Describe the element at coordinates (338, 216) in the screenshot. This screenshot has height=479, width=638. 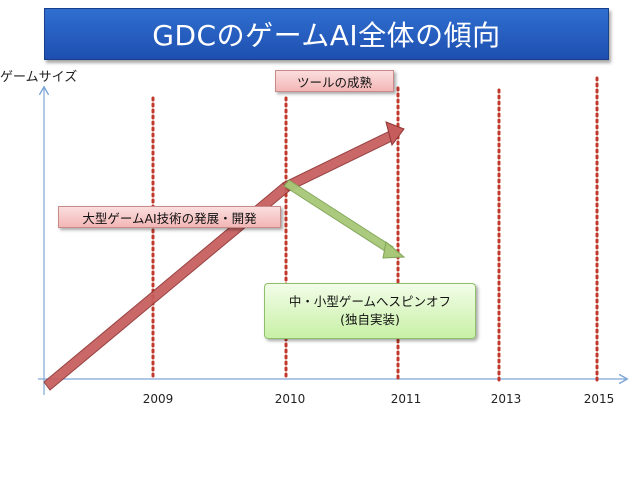
I see `green-arrow-shaft` at that location.